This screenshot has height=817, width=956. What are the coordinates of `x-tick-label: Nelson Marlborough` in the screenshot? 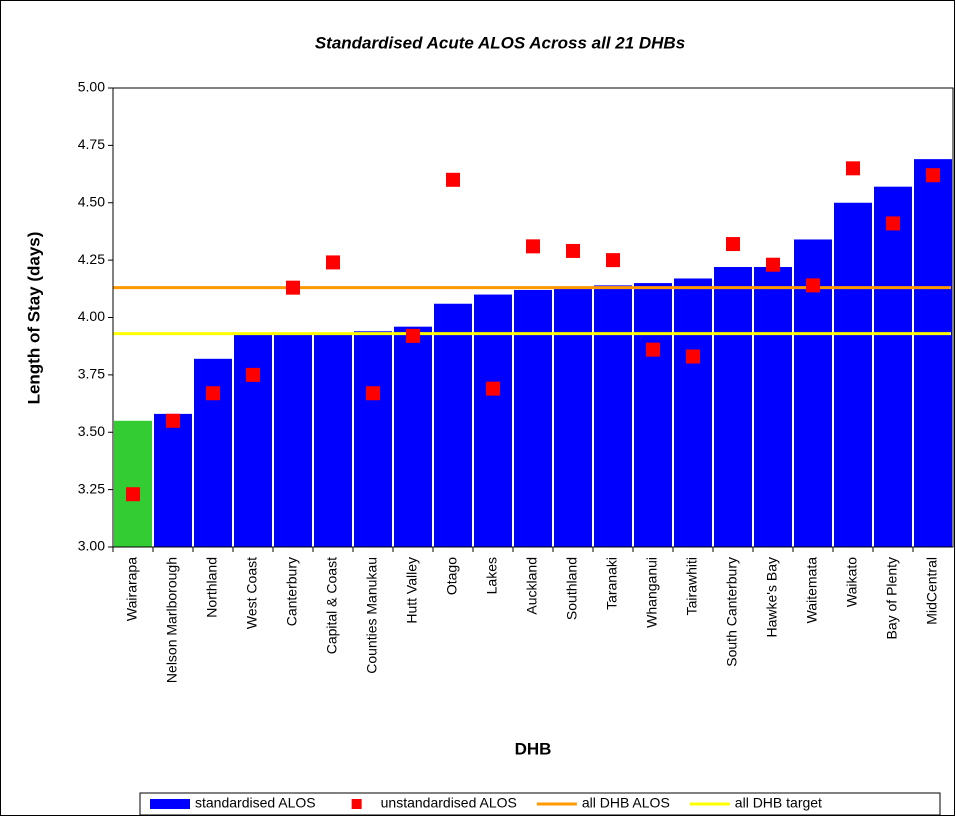 It's located at (172, 620).